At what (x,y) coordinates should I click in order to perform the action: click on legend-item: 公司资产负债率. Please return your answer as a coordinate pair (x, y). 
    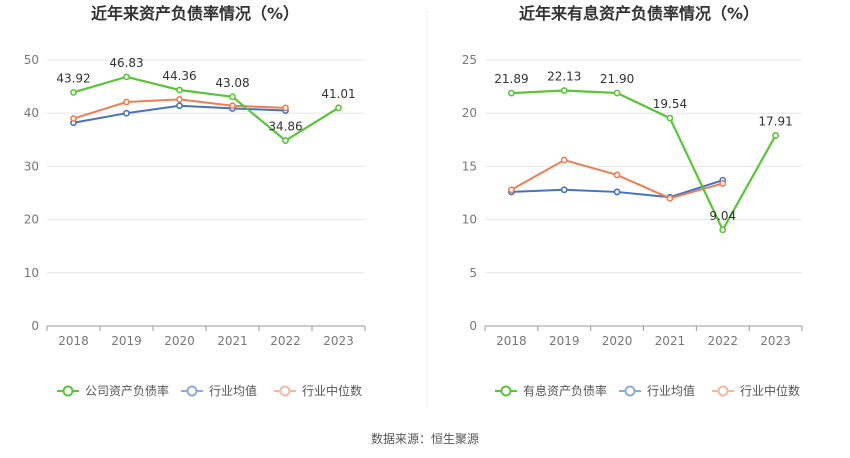
    Looking at the image, I should click on (113, 390).